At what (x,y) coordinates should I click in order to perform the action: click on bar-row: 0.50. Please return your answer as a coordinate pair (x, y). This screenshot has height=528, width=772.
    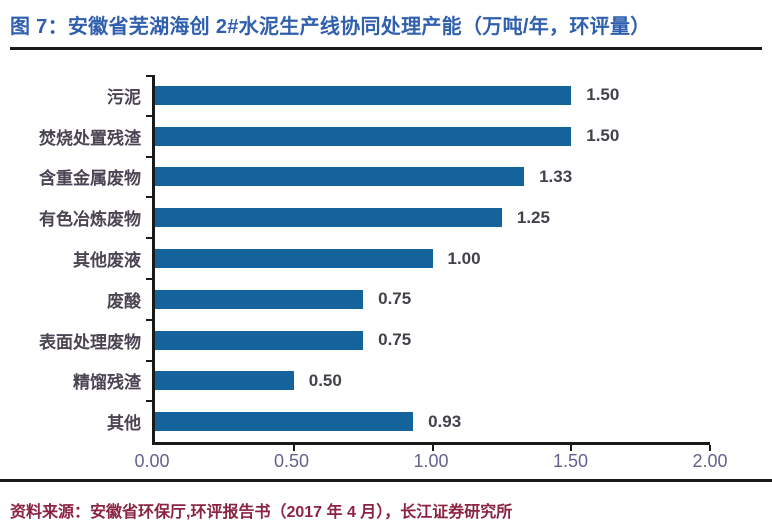
    Looking at the image, I should click on (432, 381).